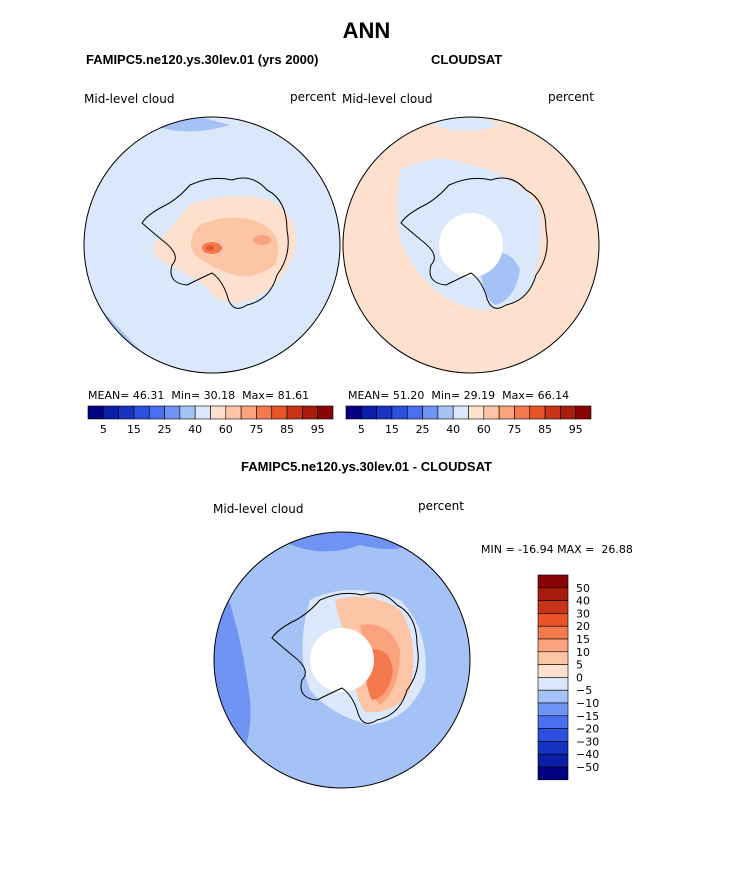 The width and height of the screenshot is (733, 882). Describe the element at coordinates (387, 99) in the screenshot. I see `obs-variable-label: Mid-level cloud` at that location.